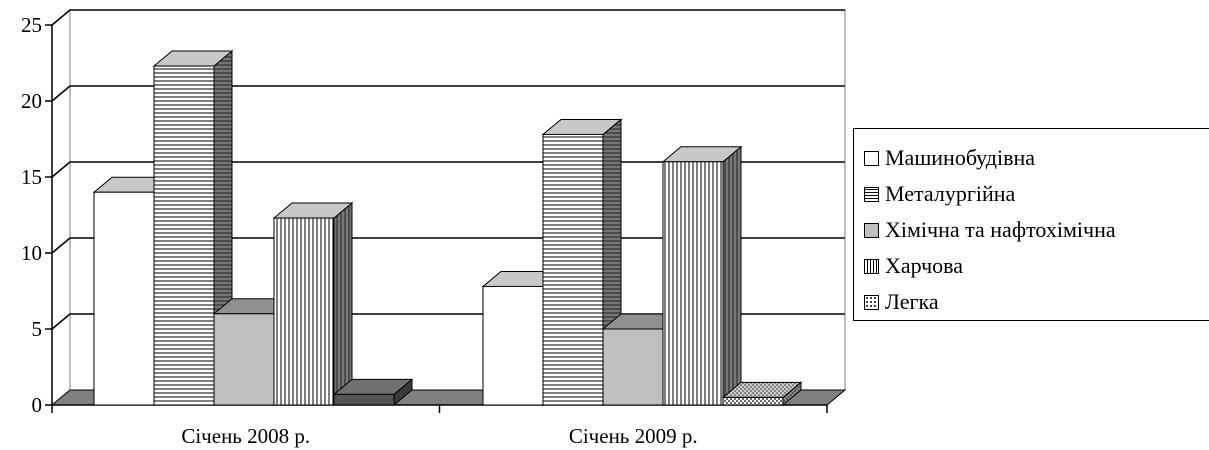  Describe the element at coordinates (31, 101) in the screenshot. I see `y-tick-label: 20` at that location.